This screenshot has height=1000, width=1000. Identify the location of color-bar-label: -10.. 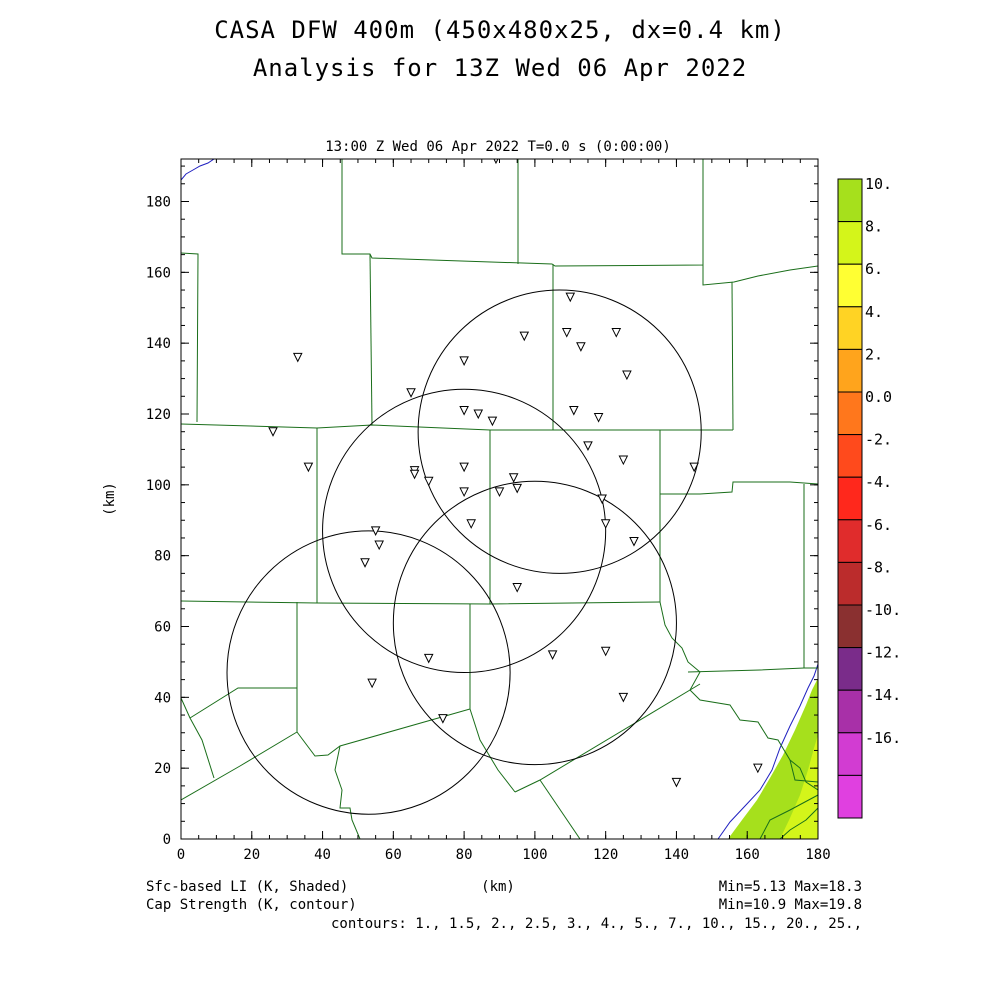
(883, 610).